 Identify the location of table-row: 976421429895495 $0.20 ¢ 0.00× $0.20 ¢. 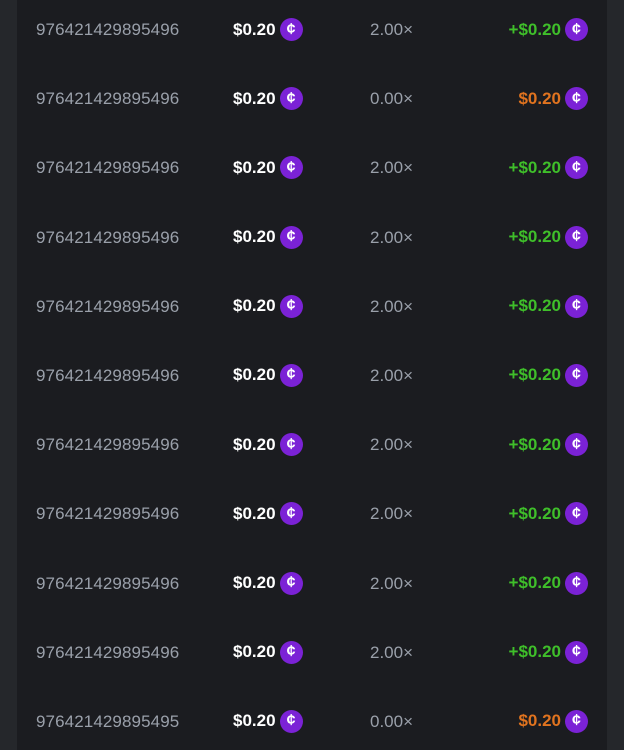
(312, 718).